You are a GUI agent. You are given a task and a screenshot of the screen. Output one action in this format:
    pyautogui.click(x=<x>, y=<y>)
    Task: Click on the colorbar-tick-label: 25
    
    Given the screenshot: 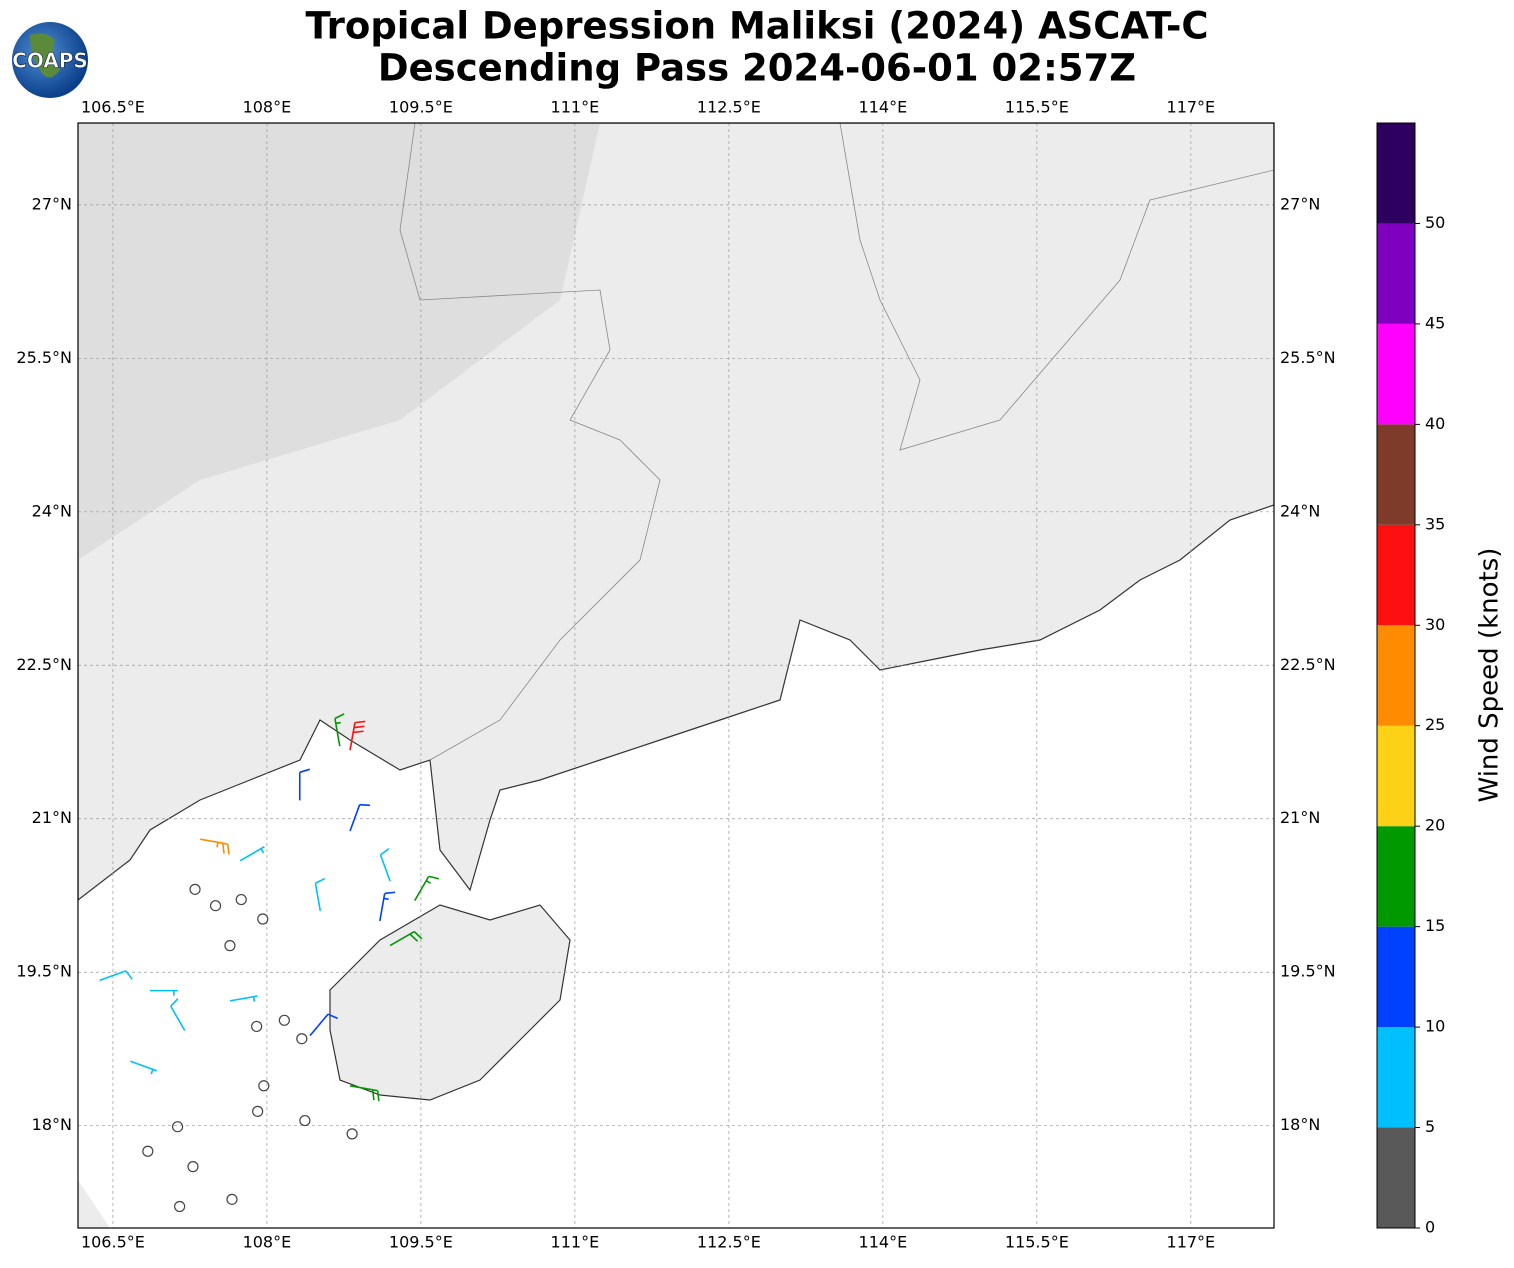 What is the action you would take?
    pyautogui.click(x=1435, y=724)
    